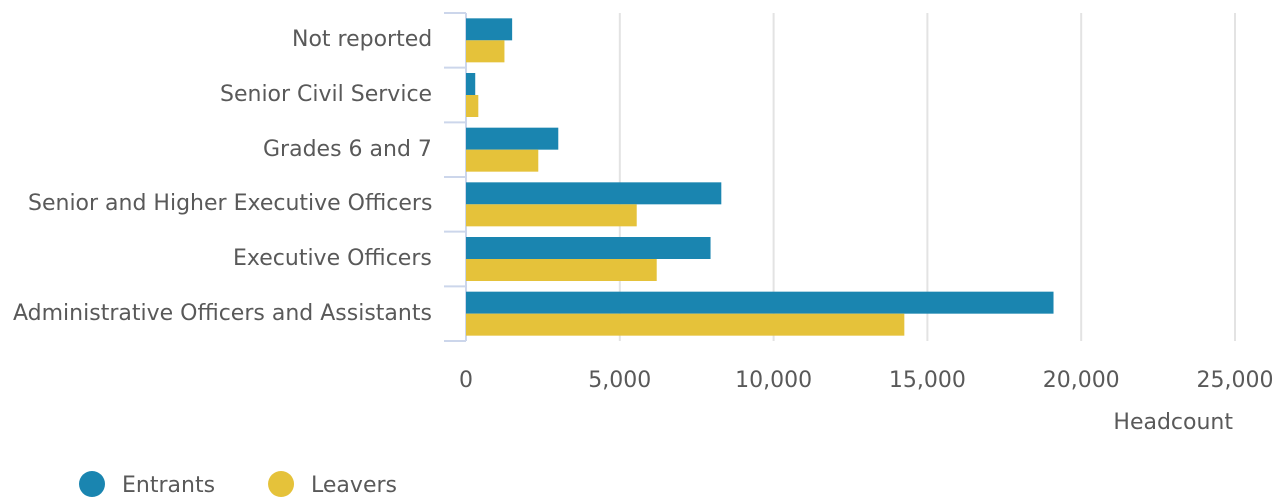 The width and height of the screenshot is (1282, 497). Describe the element at coordinates (466, 380) in the screenshot. I see `x-tick-label: 0` at that location.